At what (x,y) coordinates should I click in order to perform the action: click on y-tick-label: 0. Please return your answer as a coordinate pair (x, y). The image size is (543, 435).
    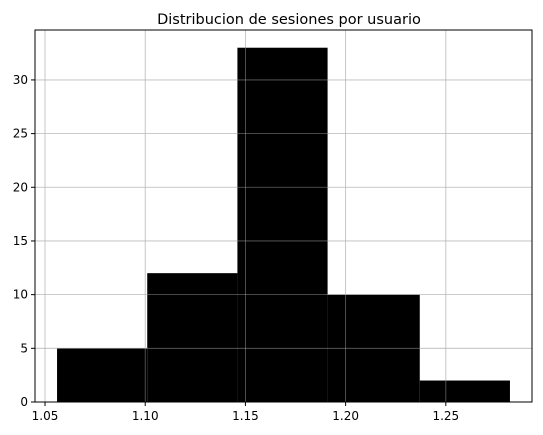
    Looking at the image, I should click on (24, 402).